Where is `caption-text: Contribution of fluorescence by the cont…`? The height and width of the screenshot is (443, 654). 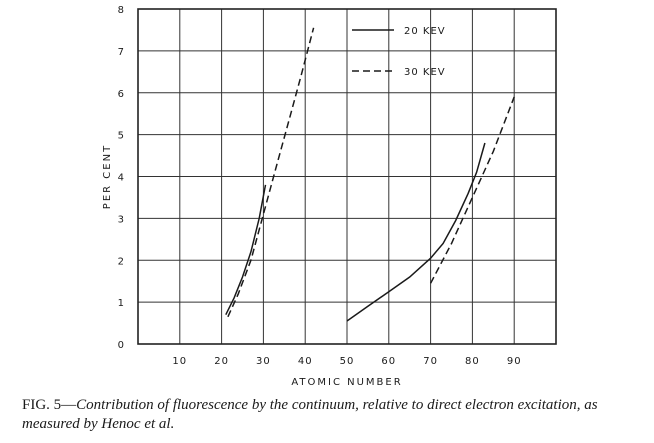 caption-text: Contribution of fluorescence by the cont… is located at coordinates (310, 414).